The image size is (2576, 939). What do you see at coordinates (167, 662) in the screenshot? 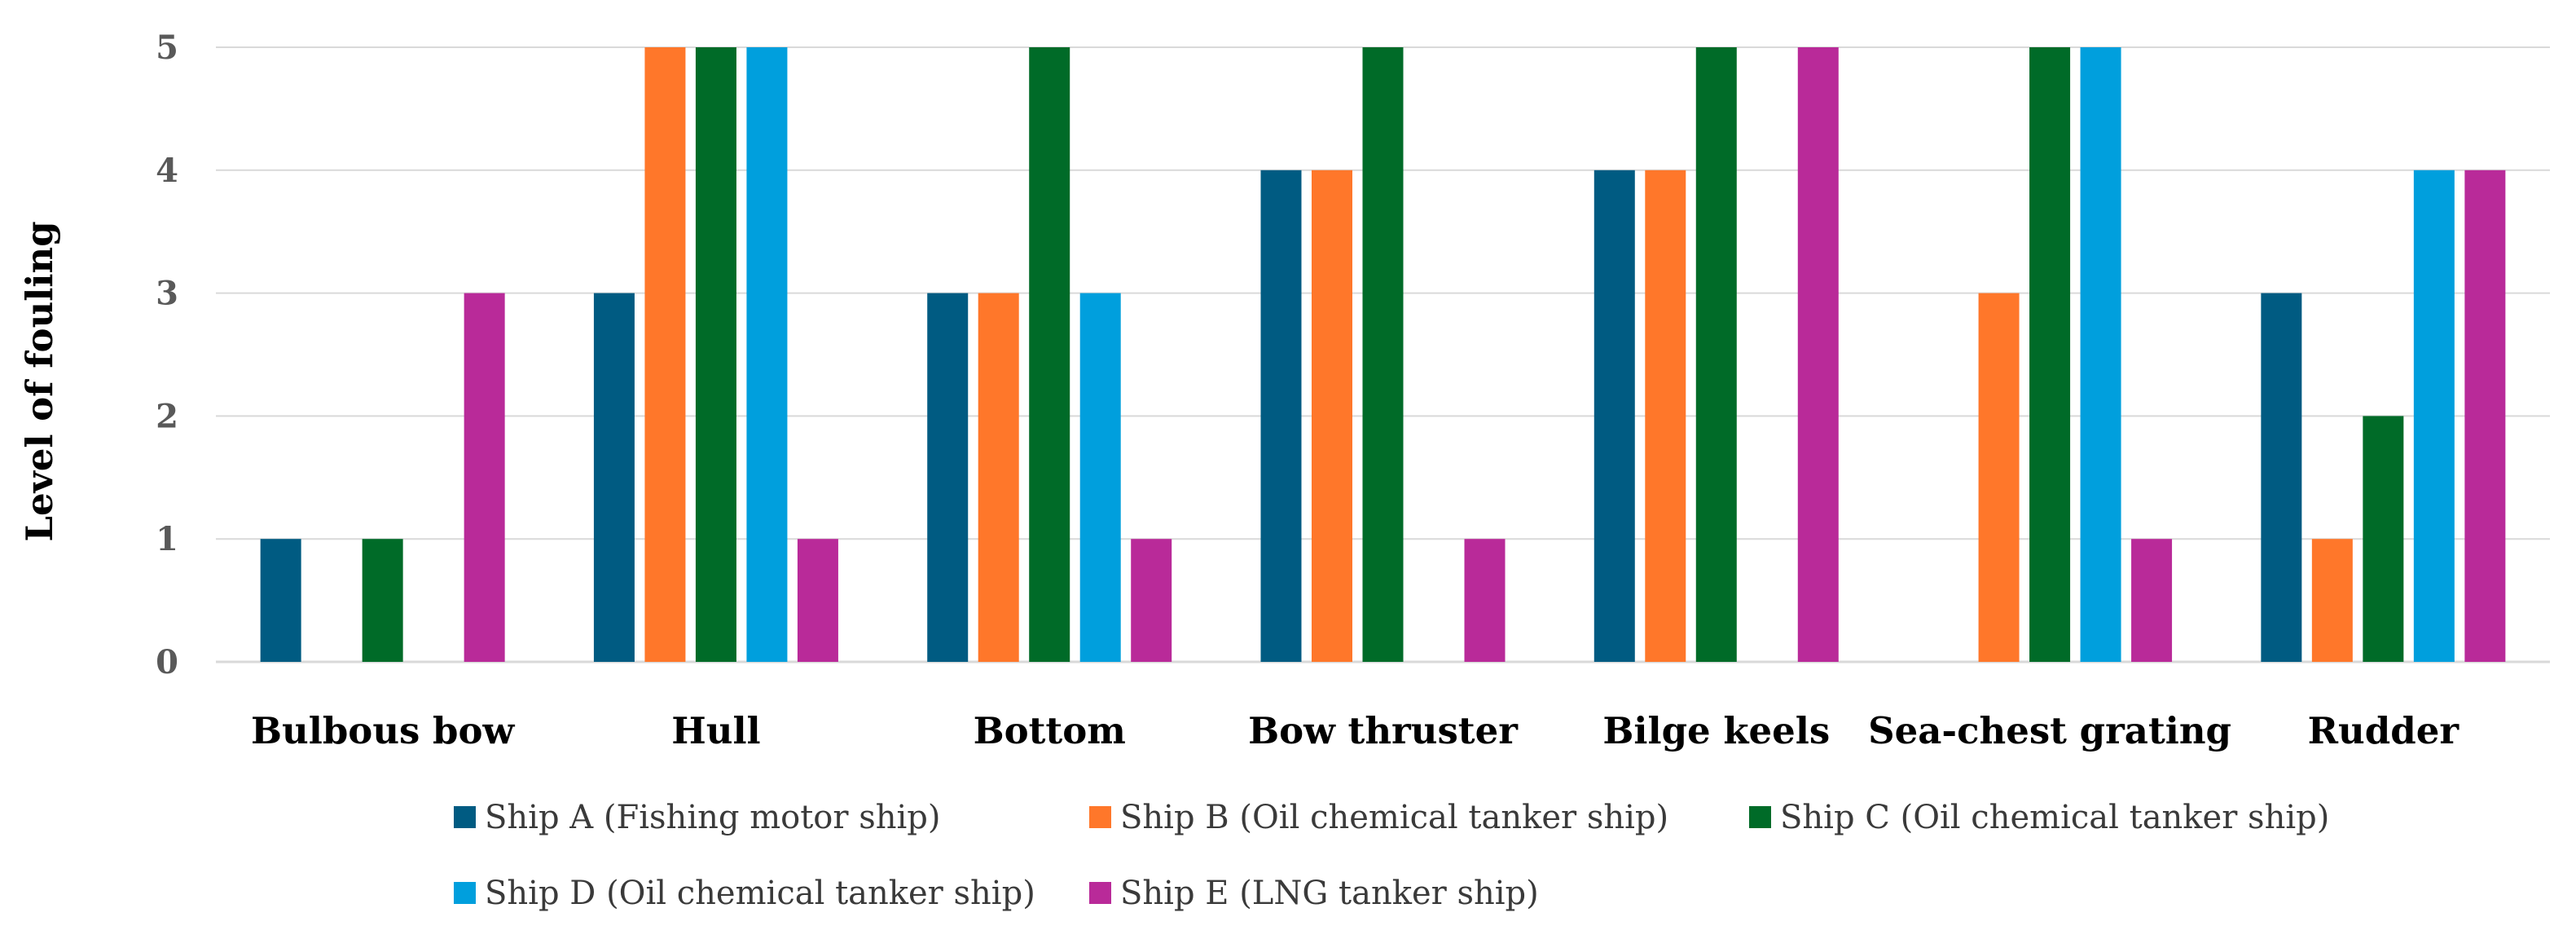
I see `y-tick-label: 0` at bounding box center [167, 662].